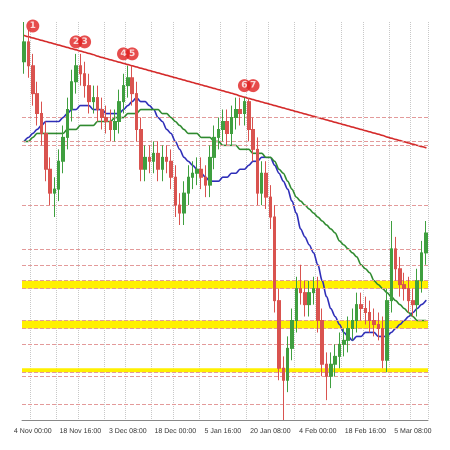  What do you see at coordinates (123, 53) in the screenshot?
I see `series-label: 4` at bounding box center [123, 53].